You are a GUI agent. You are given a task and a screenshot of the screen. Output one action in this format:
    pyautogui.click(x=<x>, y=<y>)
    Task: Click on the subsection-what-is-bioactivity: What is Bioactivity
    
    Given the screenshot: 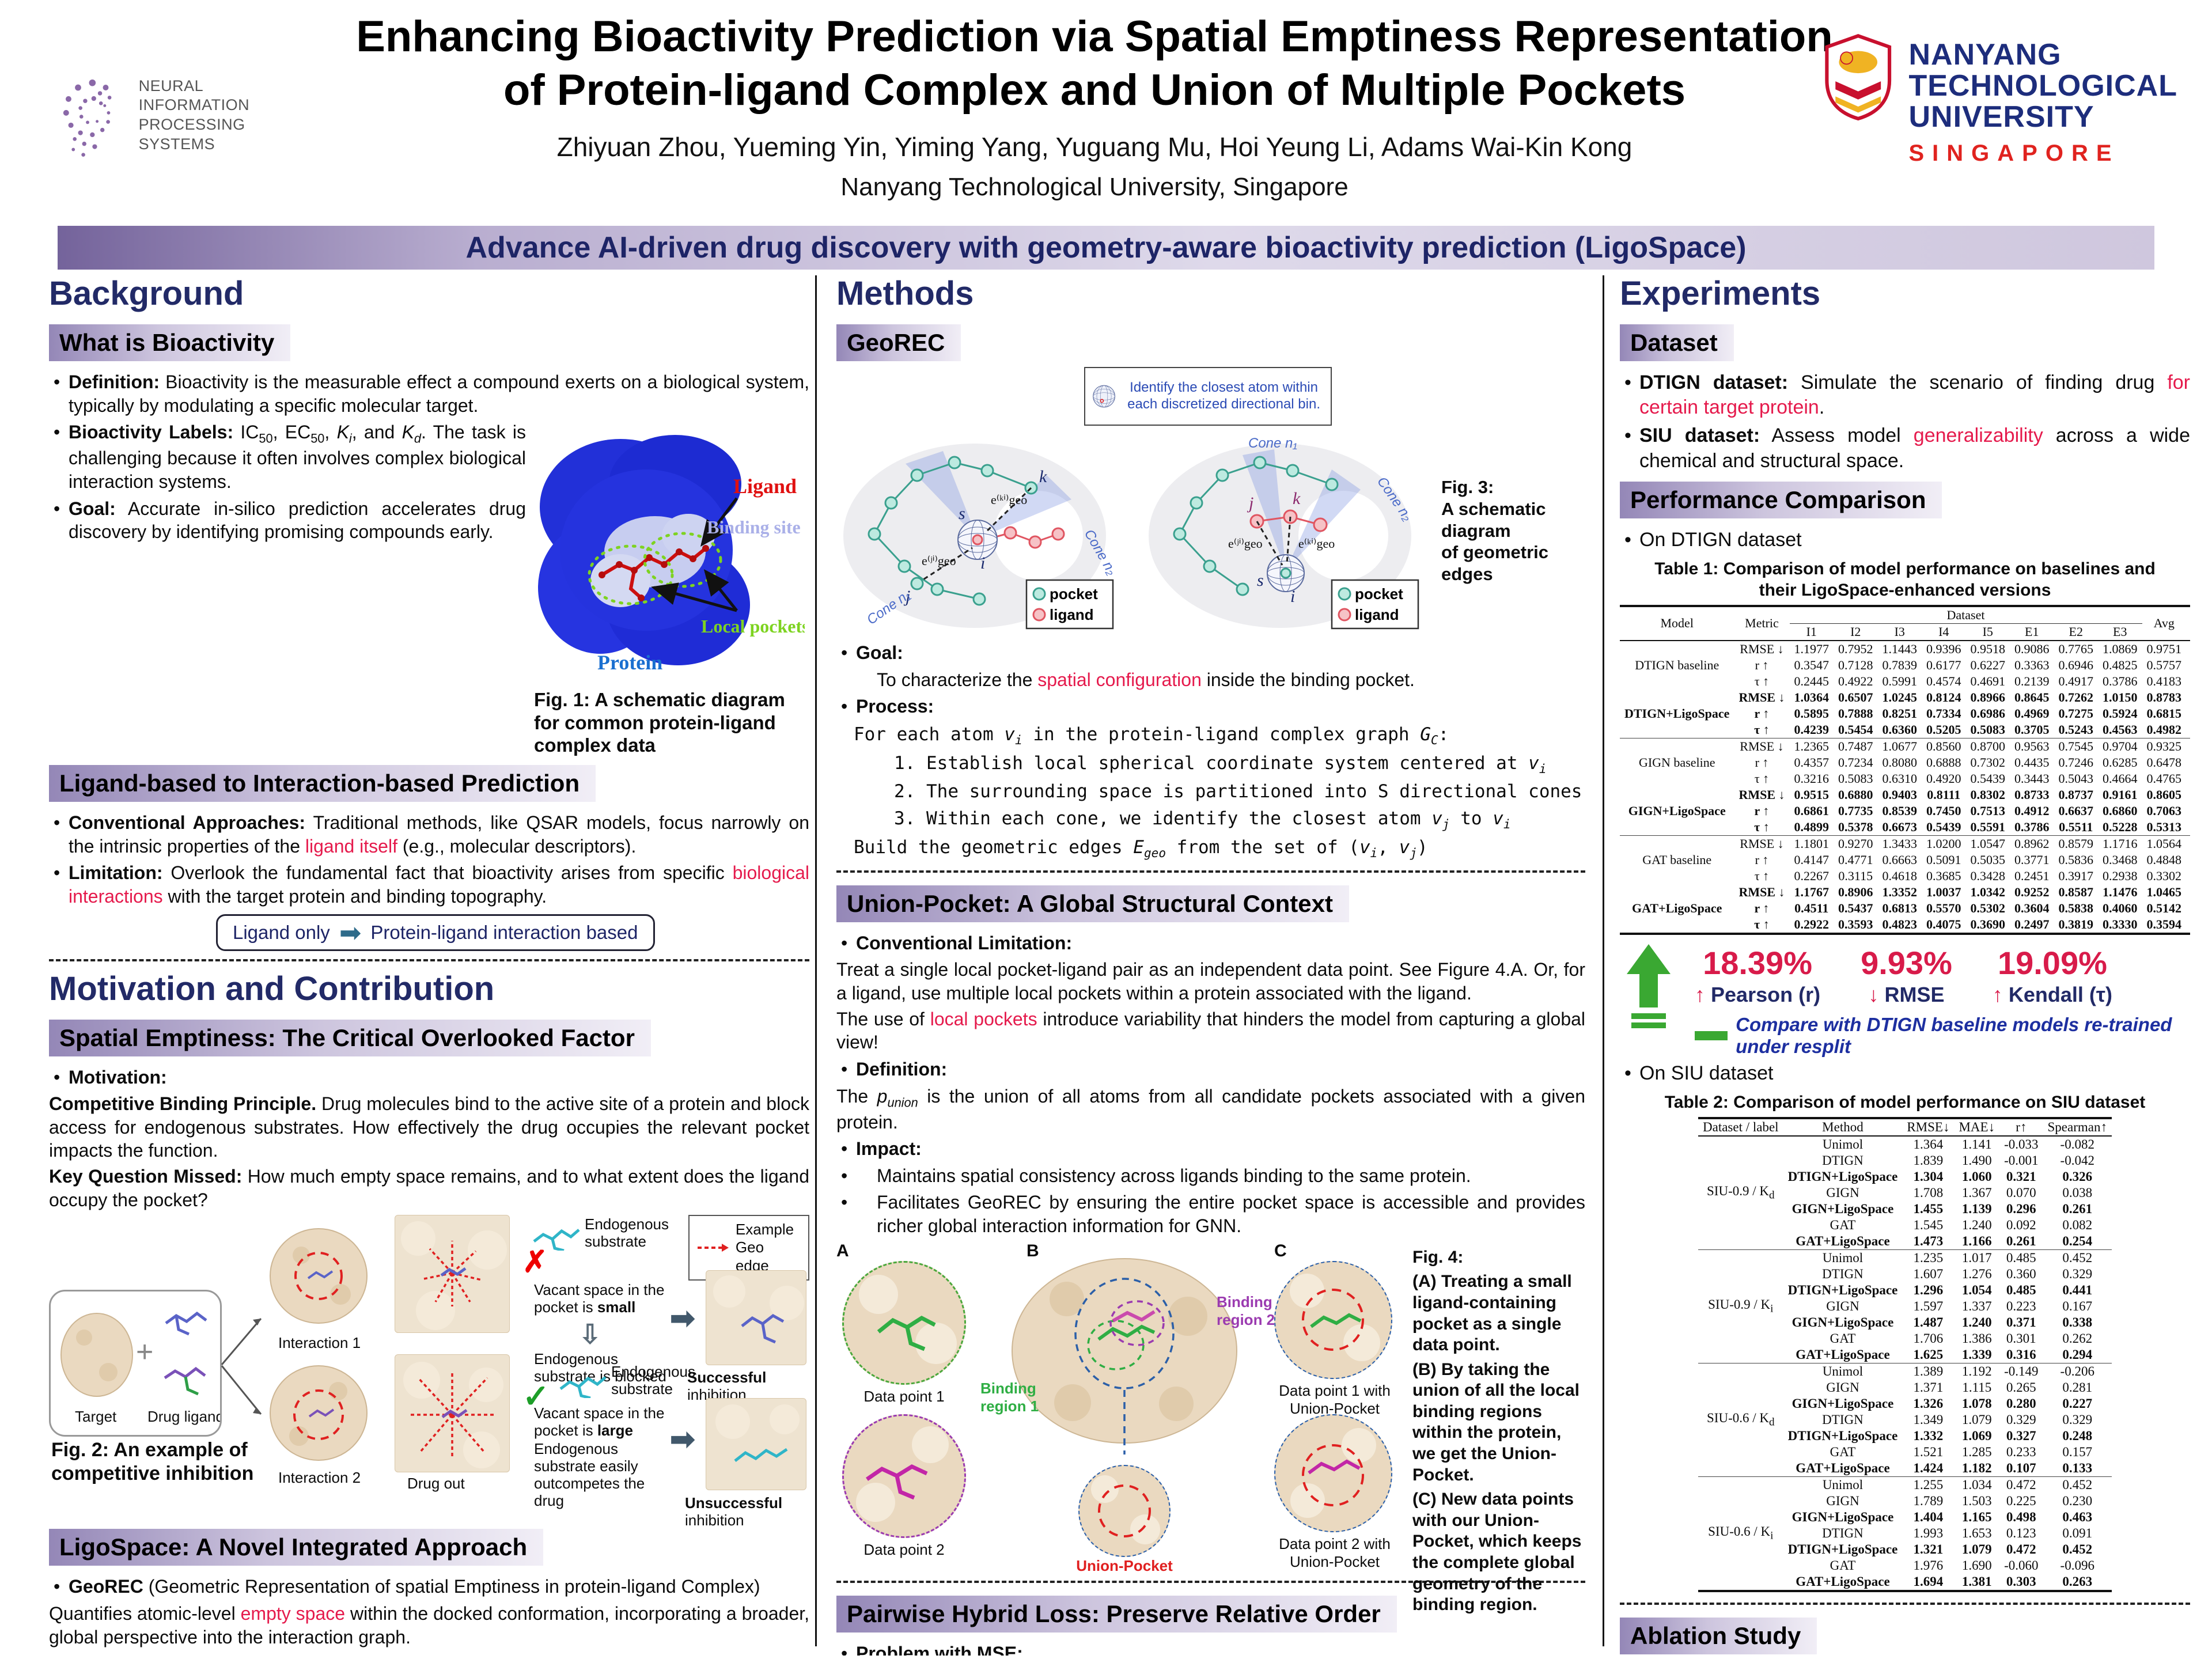 What is the action you would take?
    pyautogui.click(x=170, y=342)
    